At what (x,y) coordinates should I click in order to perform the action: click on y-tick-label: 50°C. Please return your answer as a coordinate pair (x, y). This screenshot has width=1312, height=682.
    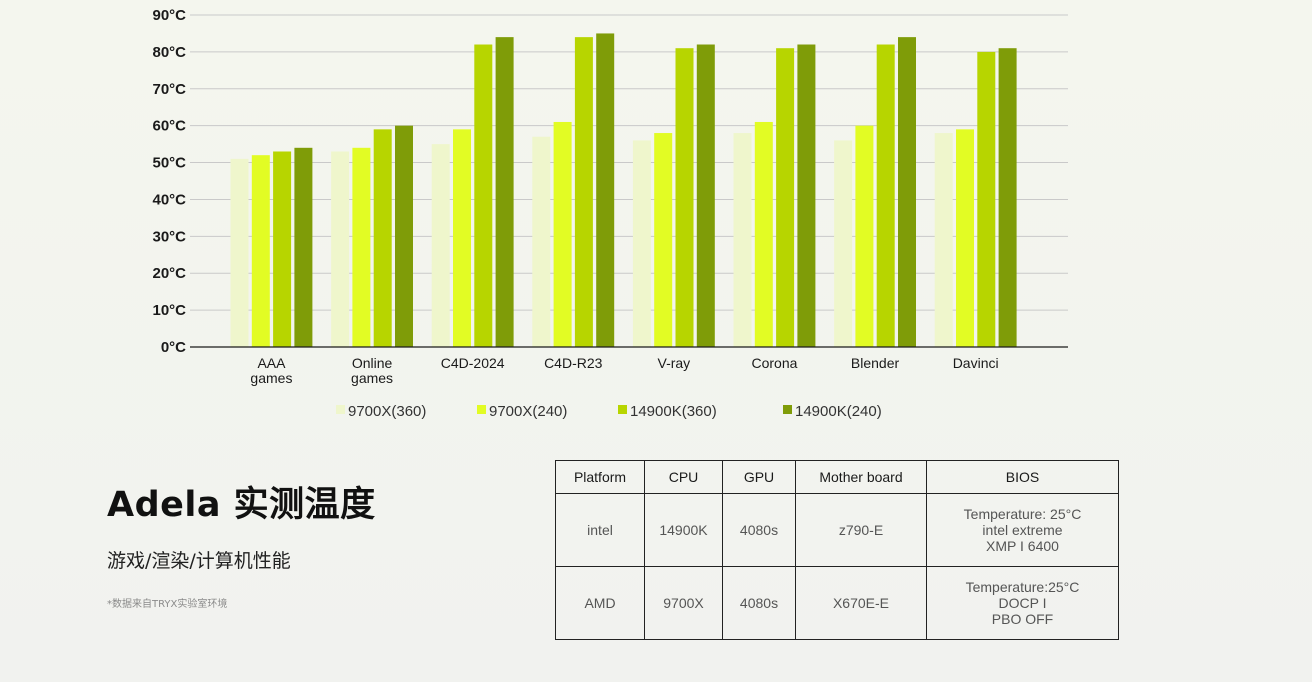
    Looking at the image, I should click on (169, 163).